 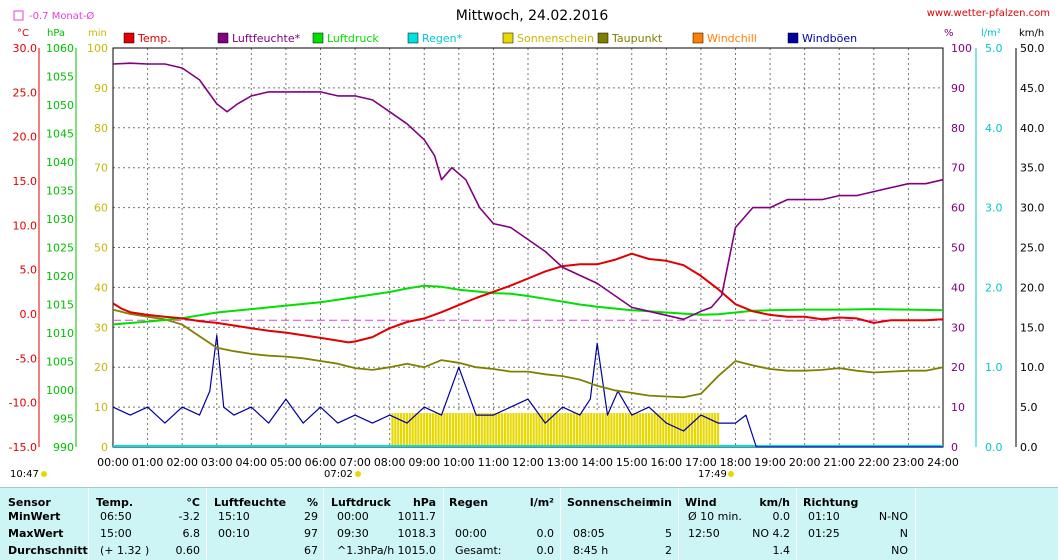 What do you see at coordinates (217, 462) in the screenshot?
I see `hour-axis-tick: 03:00` at bounding box center [217, 462].